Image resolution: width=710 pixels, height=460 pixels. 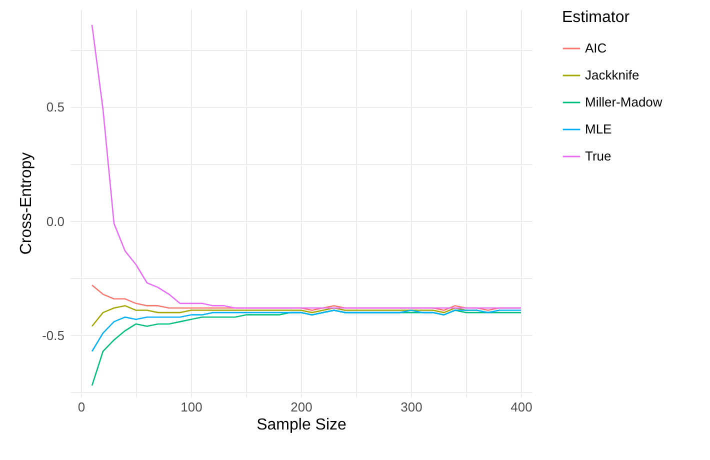 What do you see at coordinates (596, 17) in the screenshot?
I see `legend-title: Estimator` at bounding box center [596, 17].